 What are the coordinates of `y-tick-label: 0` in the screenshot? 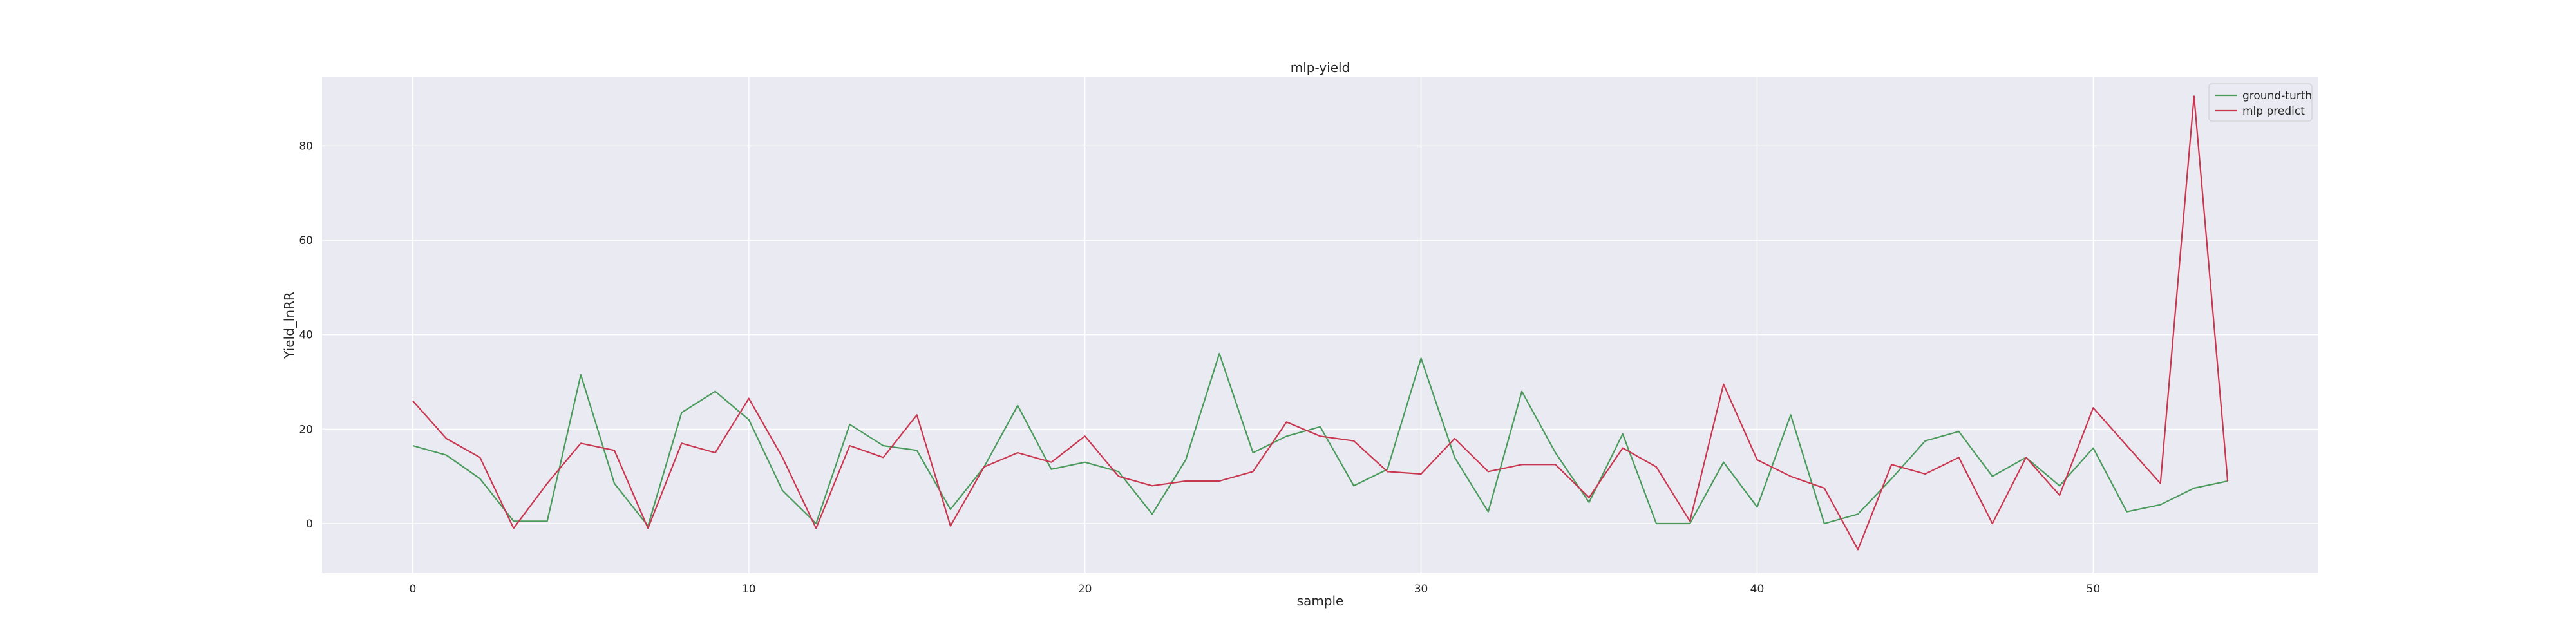 It's located at (309, 524).